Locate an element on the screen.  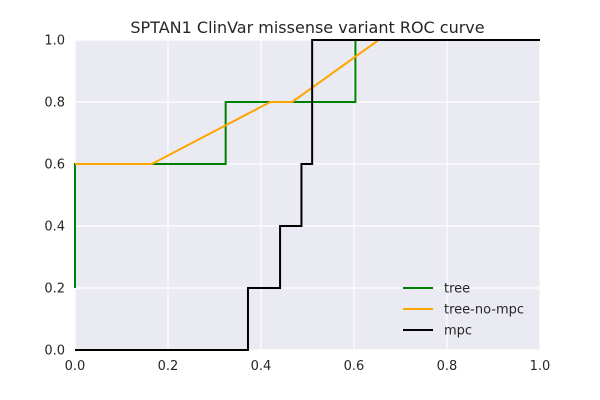
y-tick-label: 0.8 is located at coordinates (54, 103).